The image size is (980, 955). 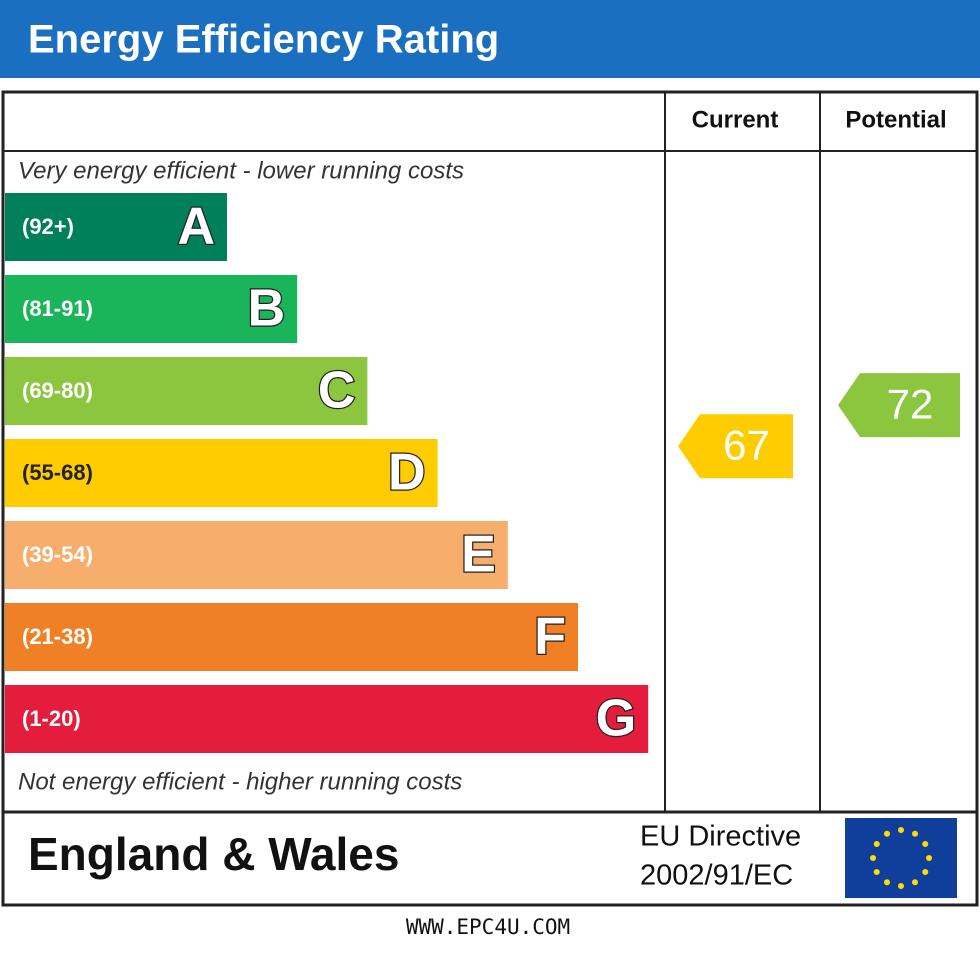 What do you see at coordinates (48, 226) in the screenshot?
I see `band-range: (92+)` at bounding box center [48, 226].